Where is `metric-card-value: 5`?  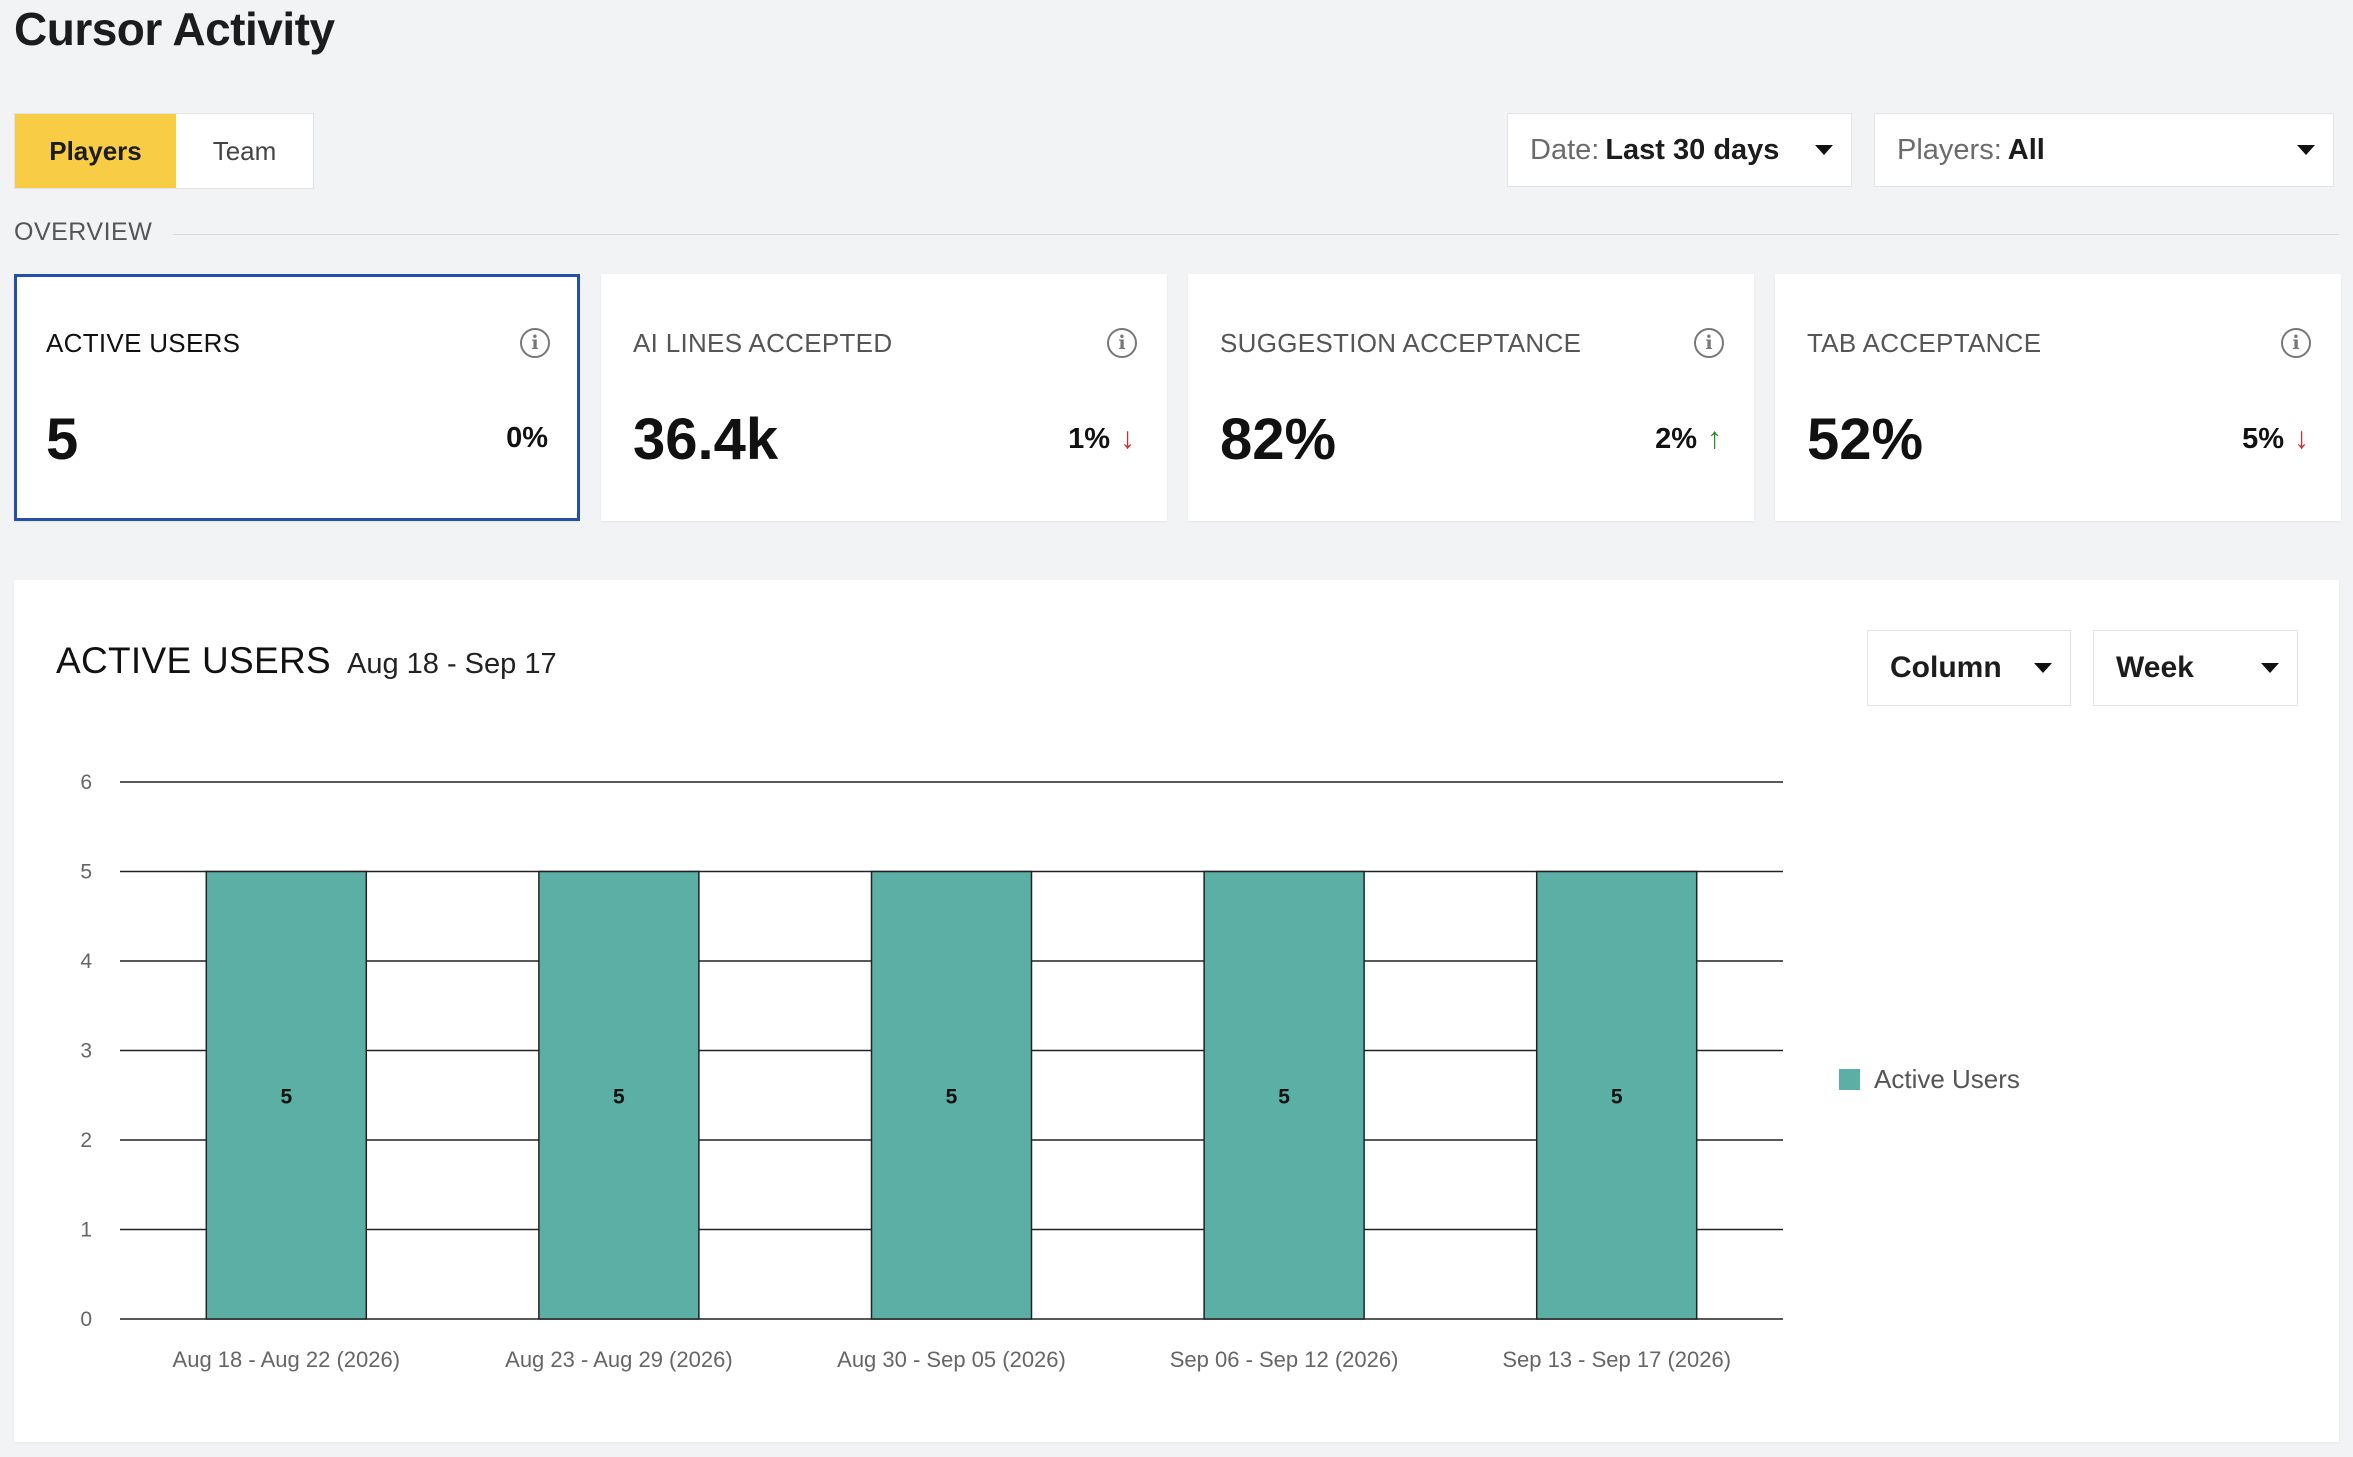
metric-card-value: 5 is located at coordinates (62, 439).